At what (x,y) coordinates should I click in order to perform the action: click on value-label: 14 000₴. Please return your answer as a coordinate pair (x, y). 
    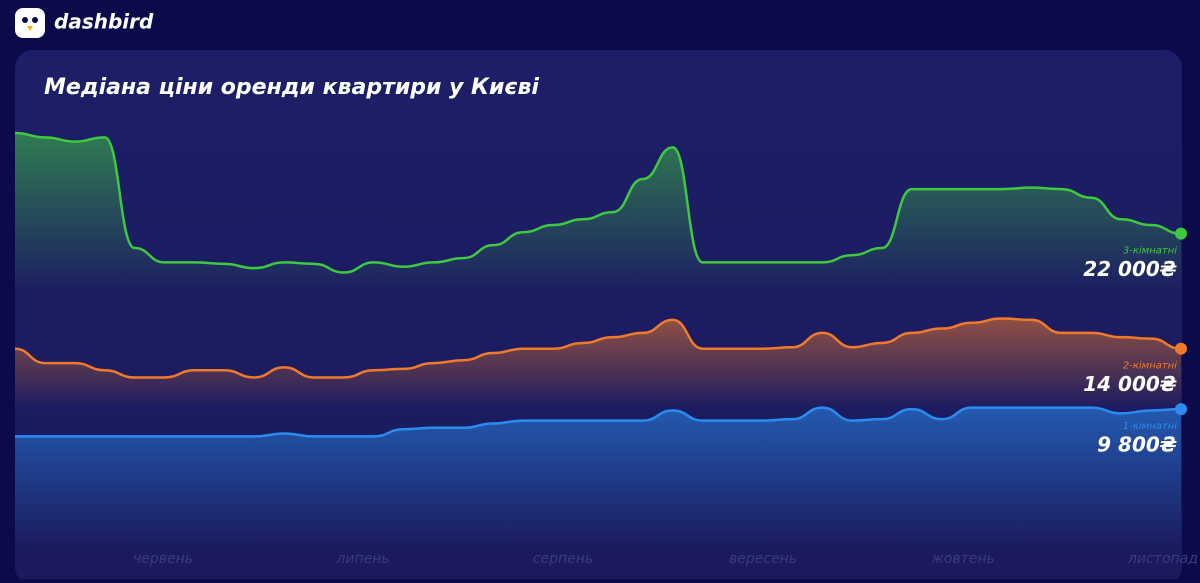
    Looking at the image, I should click on (1130, 384).